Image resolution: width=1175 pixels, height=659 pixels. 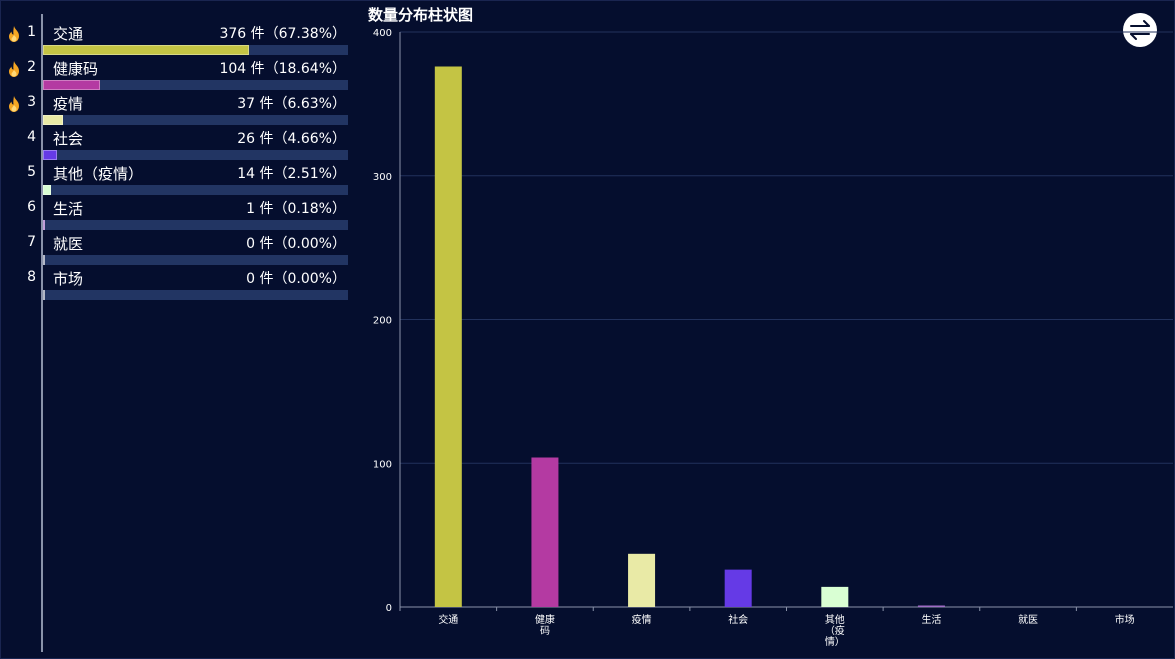 What do you see at coordinates (76, 69) in the screenshot?
I see `ranking-name: 健康码` at bounding box center [76, 69].